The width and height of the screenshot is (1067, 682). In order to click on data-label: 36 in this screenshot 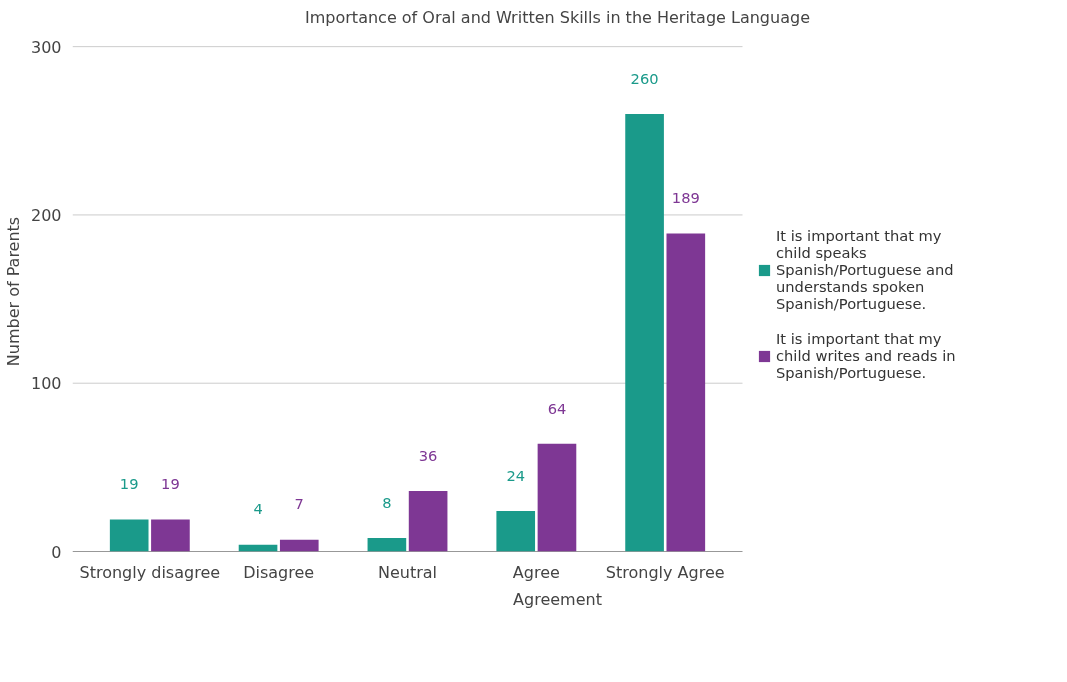, I will do `click(428, 455)`.